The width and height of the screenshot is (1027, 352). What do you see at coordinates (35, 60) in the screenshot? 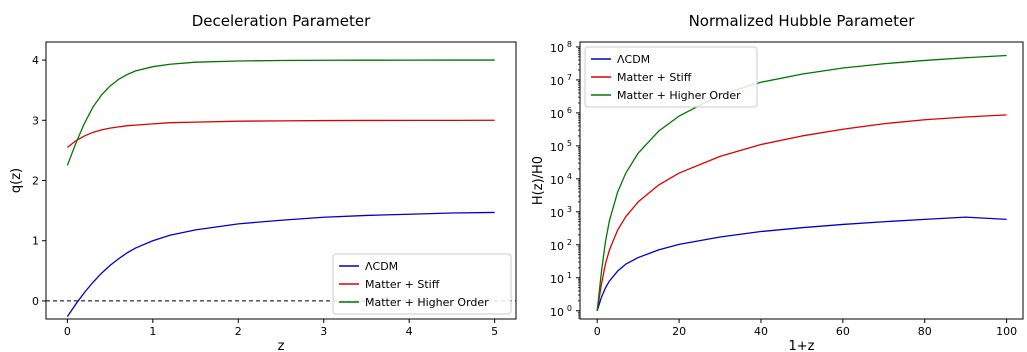
I see `y-tick-label: 4` at bounding box center [35, 60].